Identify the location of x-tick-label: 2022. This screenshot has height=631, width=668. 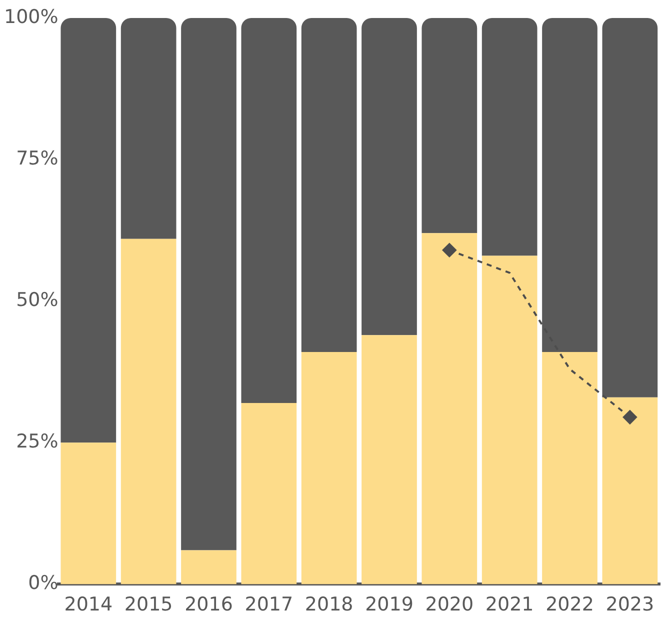
(570, 605).